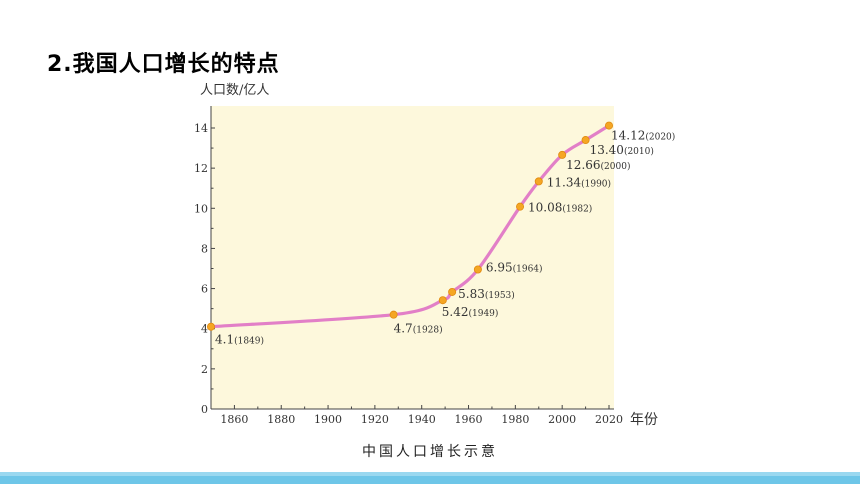 Image resolution: width=860 pixels, height=484 pixels. I want to click on data-label: 14.12(2020), so click(643, 136).